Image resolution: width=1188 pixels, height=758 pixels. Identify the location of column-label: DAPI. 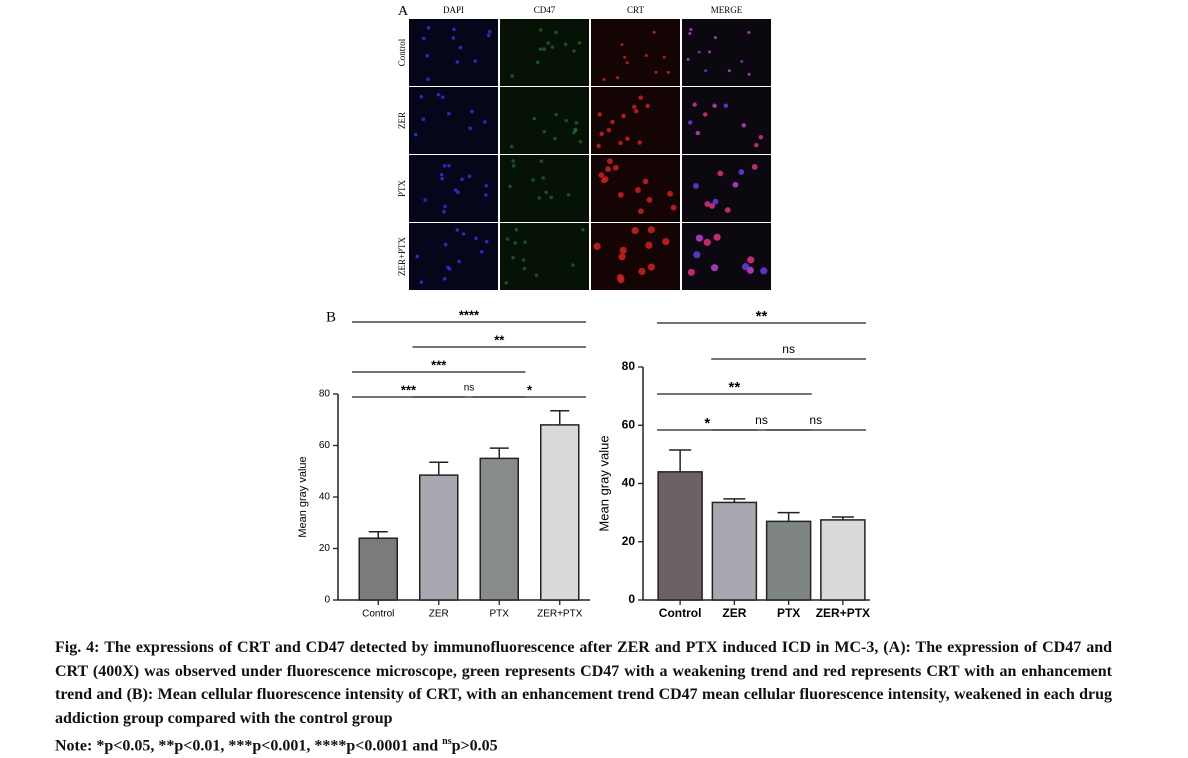
(453, 10).